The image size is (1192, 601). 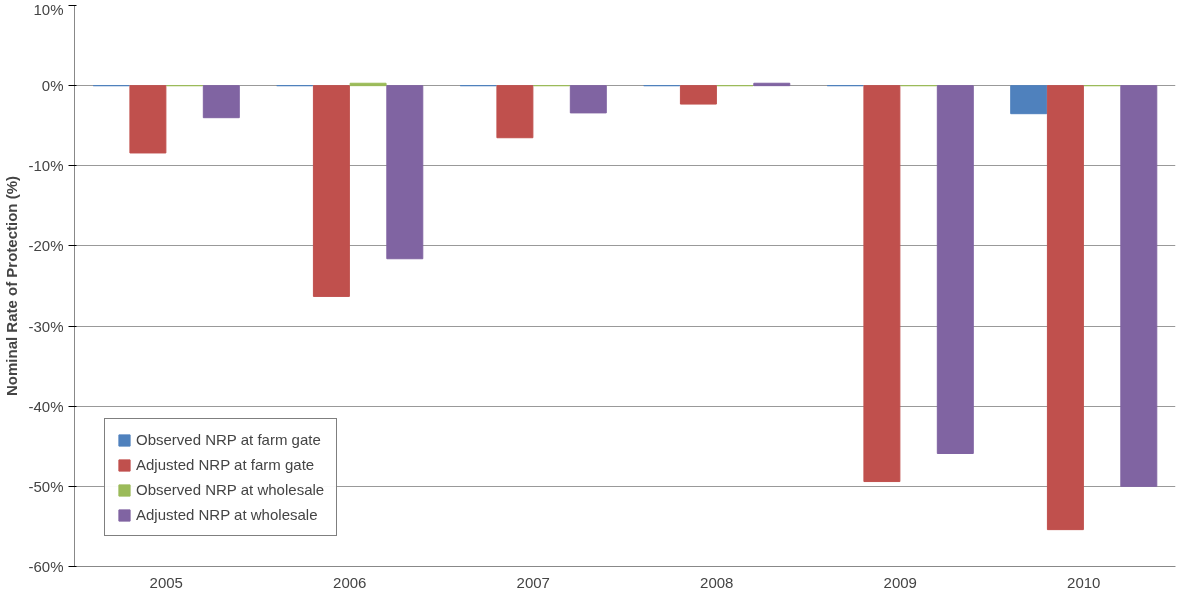 I want to click on x-tick-label: 2005, so click(x=166, y=582).